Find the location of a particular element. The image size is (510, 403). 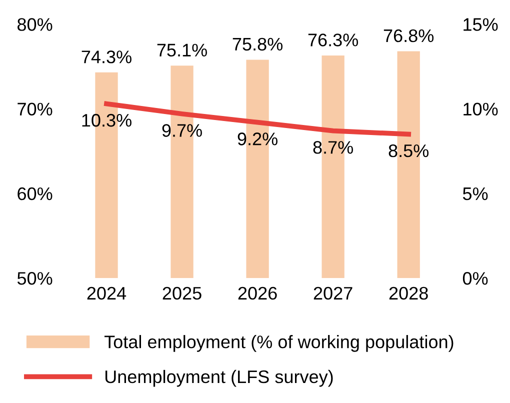

data-label: 9.2% is located at coordinates (258, 139).